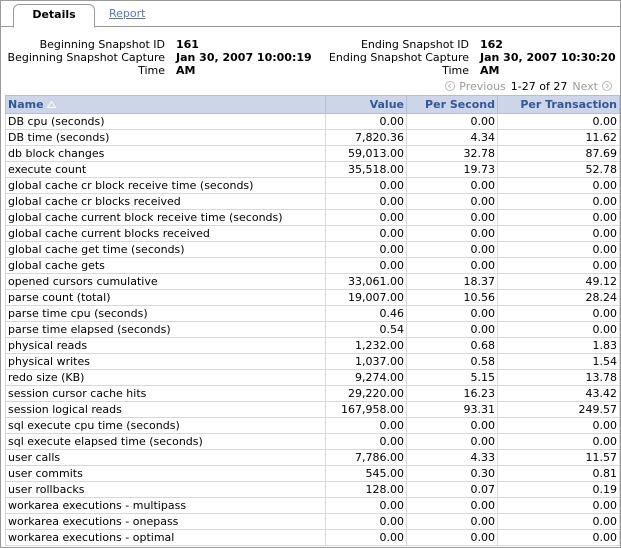  What do you see at coordinates (366, 457) in the screenshot?
I see `cell-value: 7,786.00` at bounding box center [366, 457].